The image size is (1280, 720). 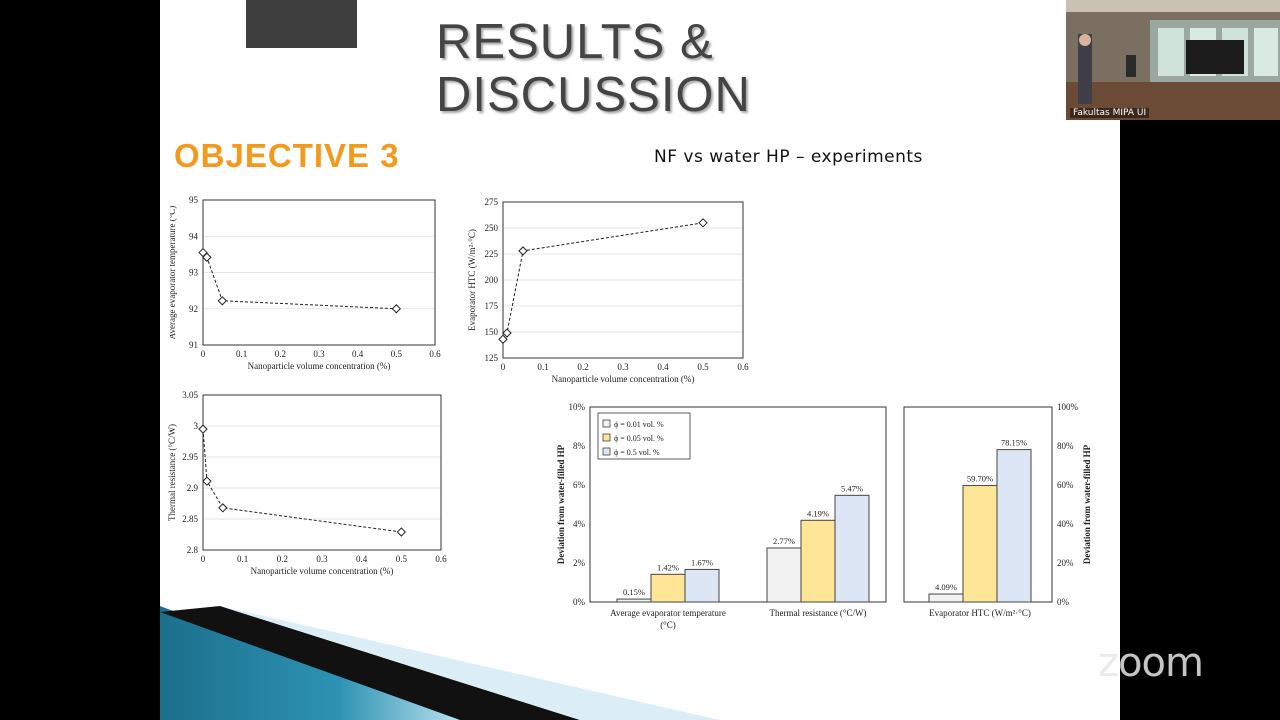 I want to click on group-label-line2: (°C), so click(x=668, y=625).